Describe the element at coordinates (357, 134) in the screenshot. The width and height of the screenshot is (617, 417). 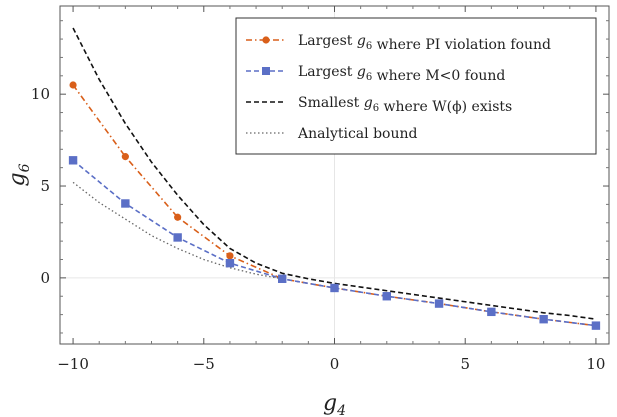
I see `legend-label: Analytical bound` at that location.